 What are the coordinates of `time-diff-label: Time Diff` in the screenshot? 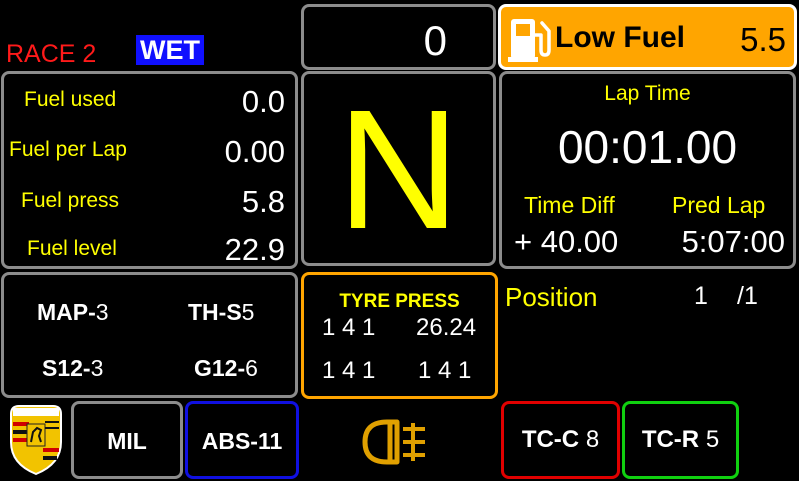 It's located at (569, 205).